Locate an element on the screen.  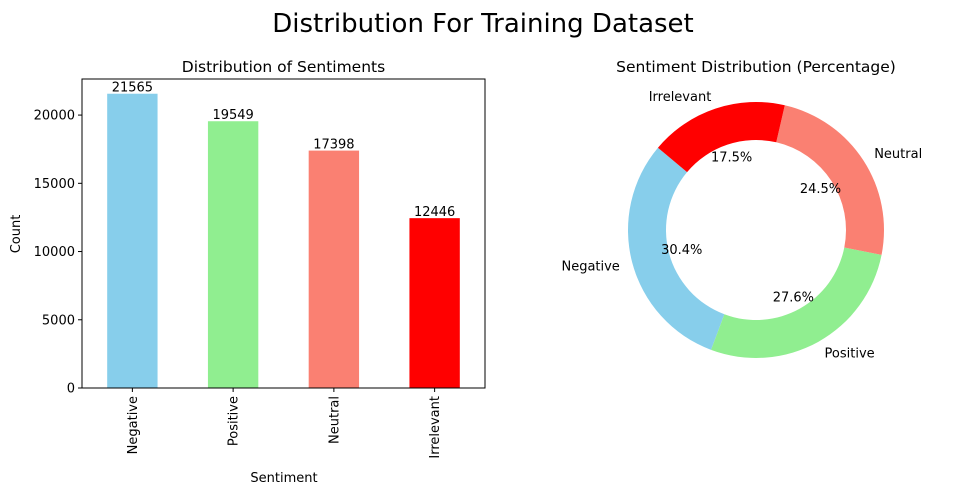
pie-slice-negative is located at coordinates (676, 248).